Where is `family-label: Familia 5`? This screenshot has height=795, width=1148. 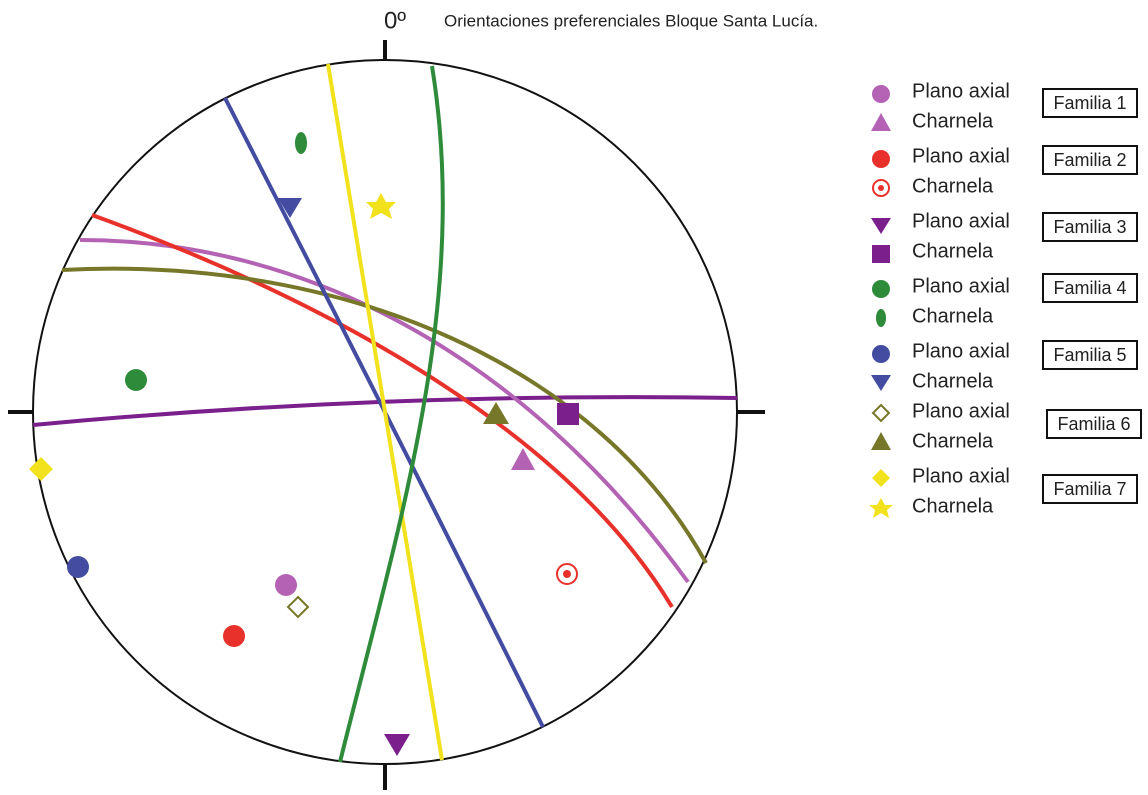 family-label: Familia 5 is located at coordinates (1089, 355).